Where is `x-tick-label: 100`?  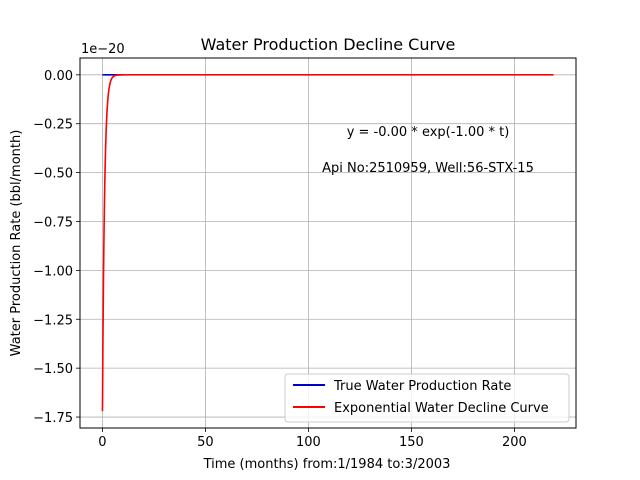 x-tick-label: 100 is located at coordinates (308, 442).